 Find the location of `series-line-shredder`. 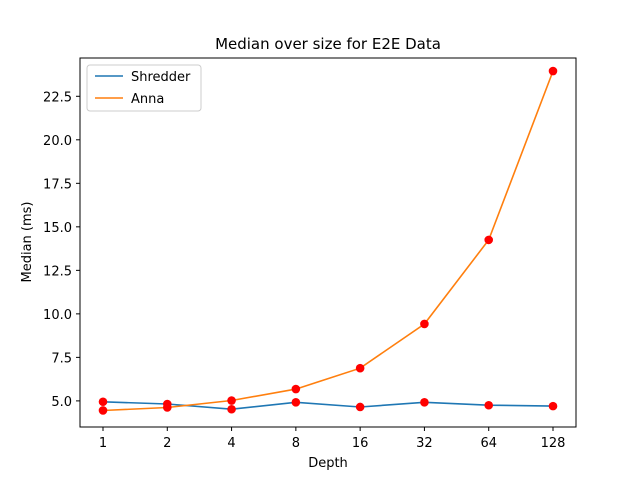

series-line-shredder is located at coordinates (328, 406).